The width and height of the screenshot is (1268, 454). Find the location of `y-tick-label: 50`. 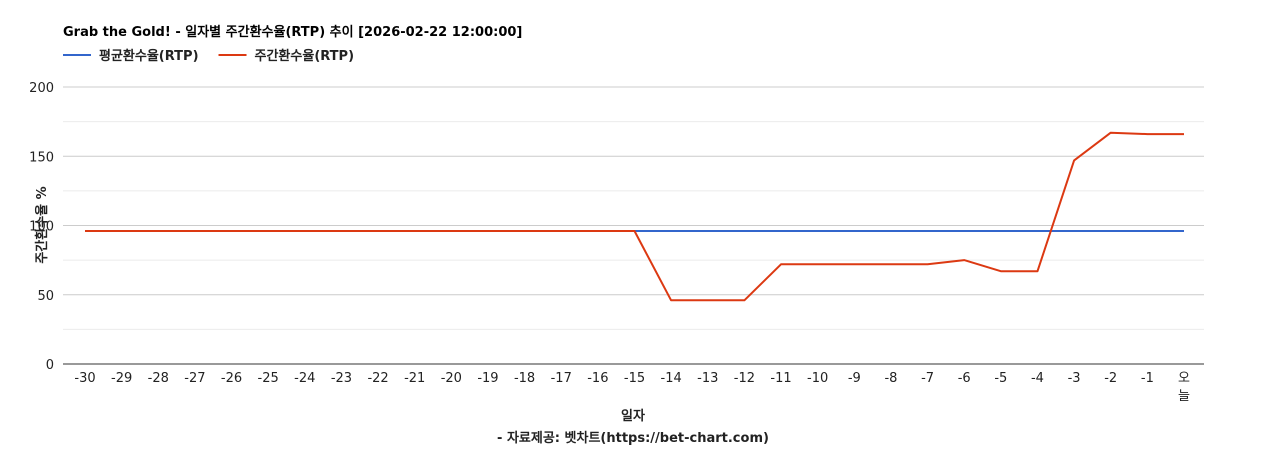

y-tick-label: 50 is located at coordinates (45, 296).